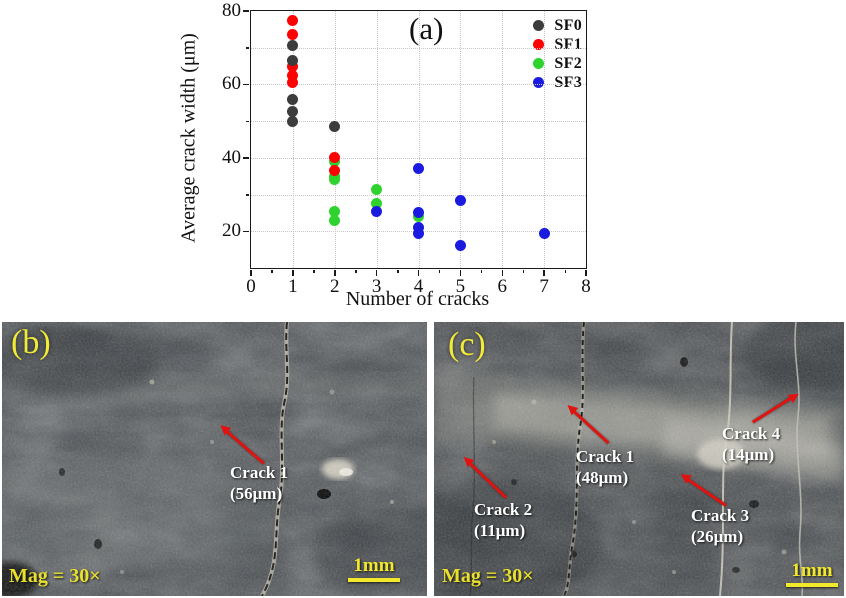 The height and width of the screenshot is (598, 846). I want to click on crack-width: (26μm), so click(717, 537).